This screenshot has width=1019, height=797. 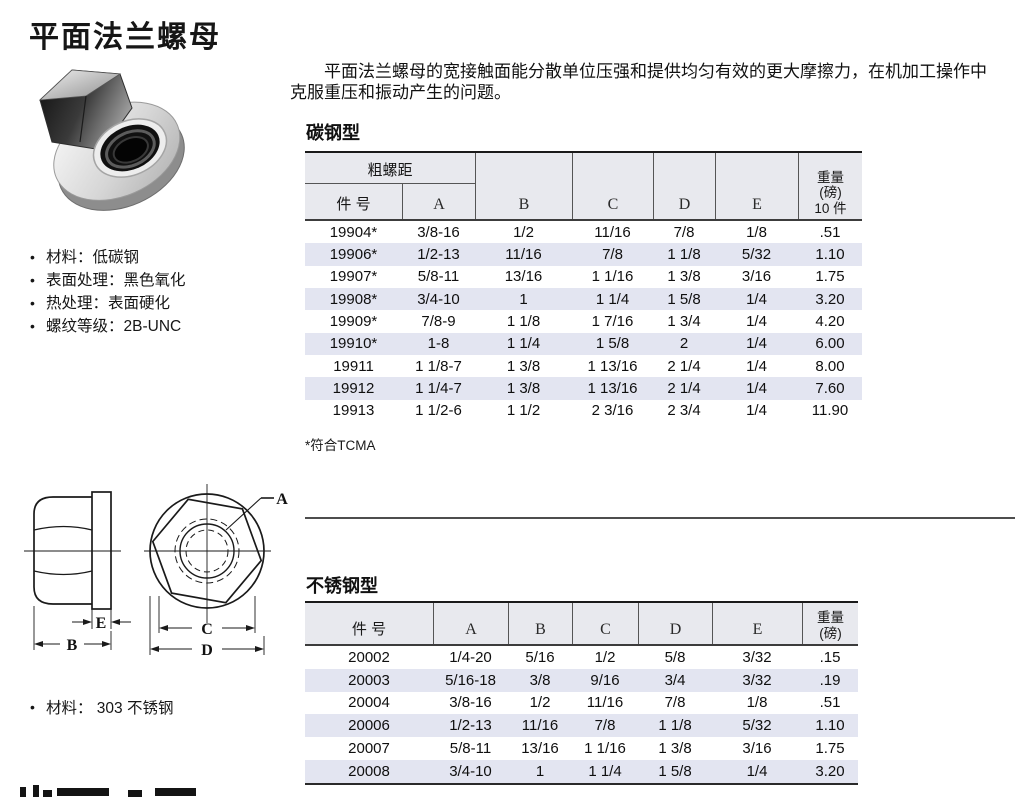 I want to click on section-title-carbon: 碳钢型, so click(x=333, y=133).